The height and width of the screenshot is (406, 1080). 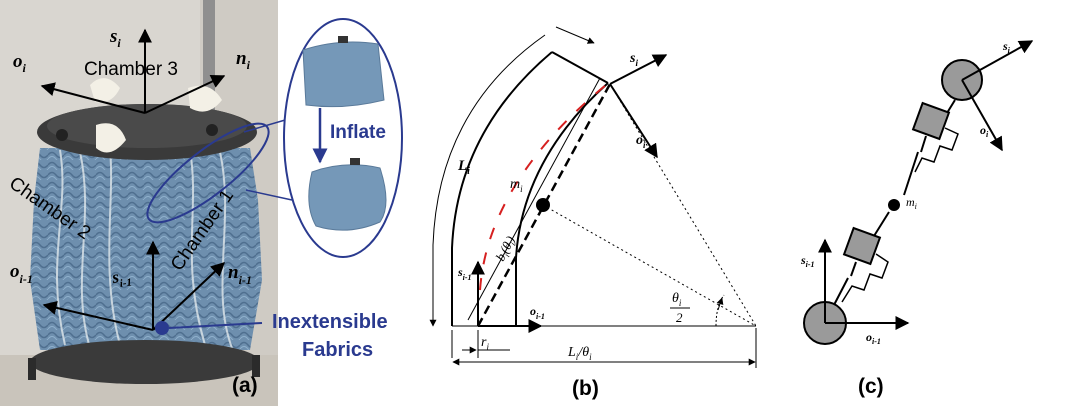 I want to click on fabric-chambers, so click(x=146, y=249).